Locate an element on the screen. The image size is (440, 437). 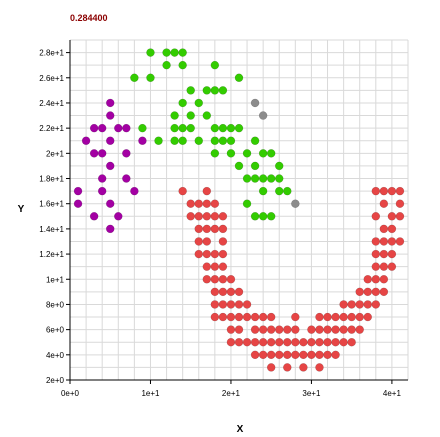
y-tick-label: 2.4e+1 is located at coordinates (51, 103).